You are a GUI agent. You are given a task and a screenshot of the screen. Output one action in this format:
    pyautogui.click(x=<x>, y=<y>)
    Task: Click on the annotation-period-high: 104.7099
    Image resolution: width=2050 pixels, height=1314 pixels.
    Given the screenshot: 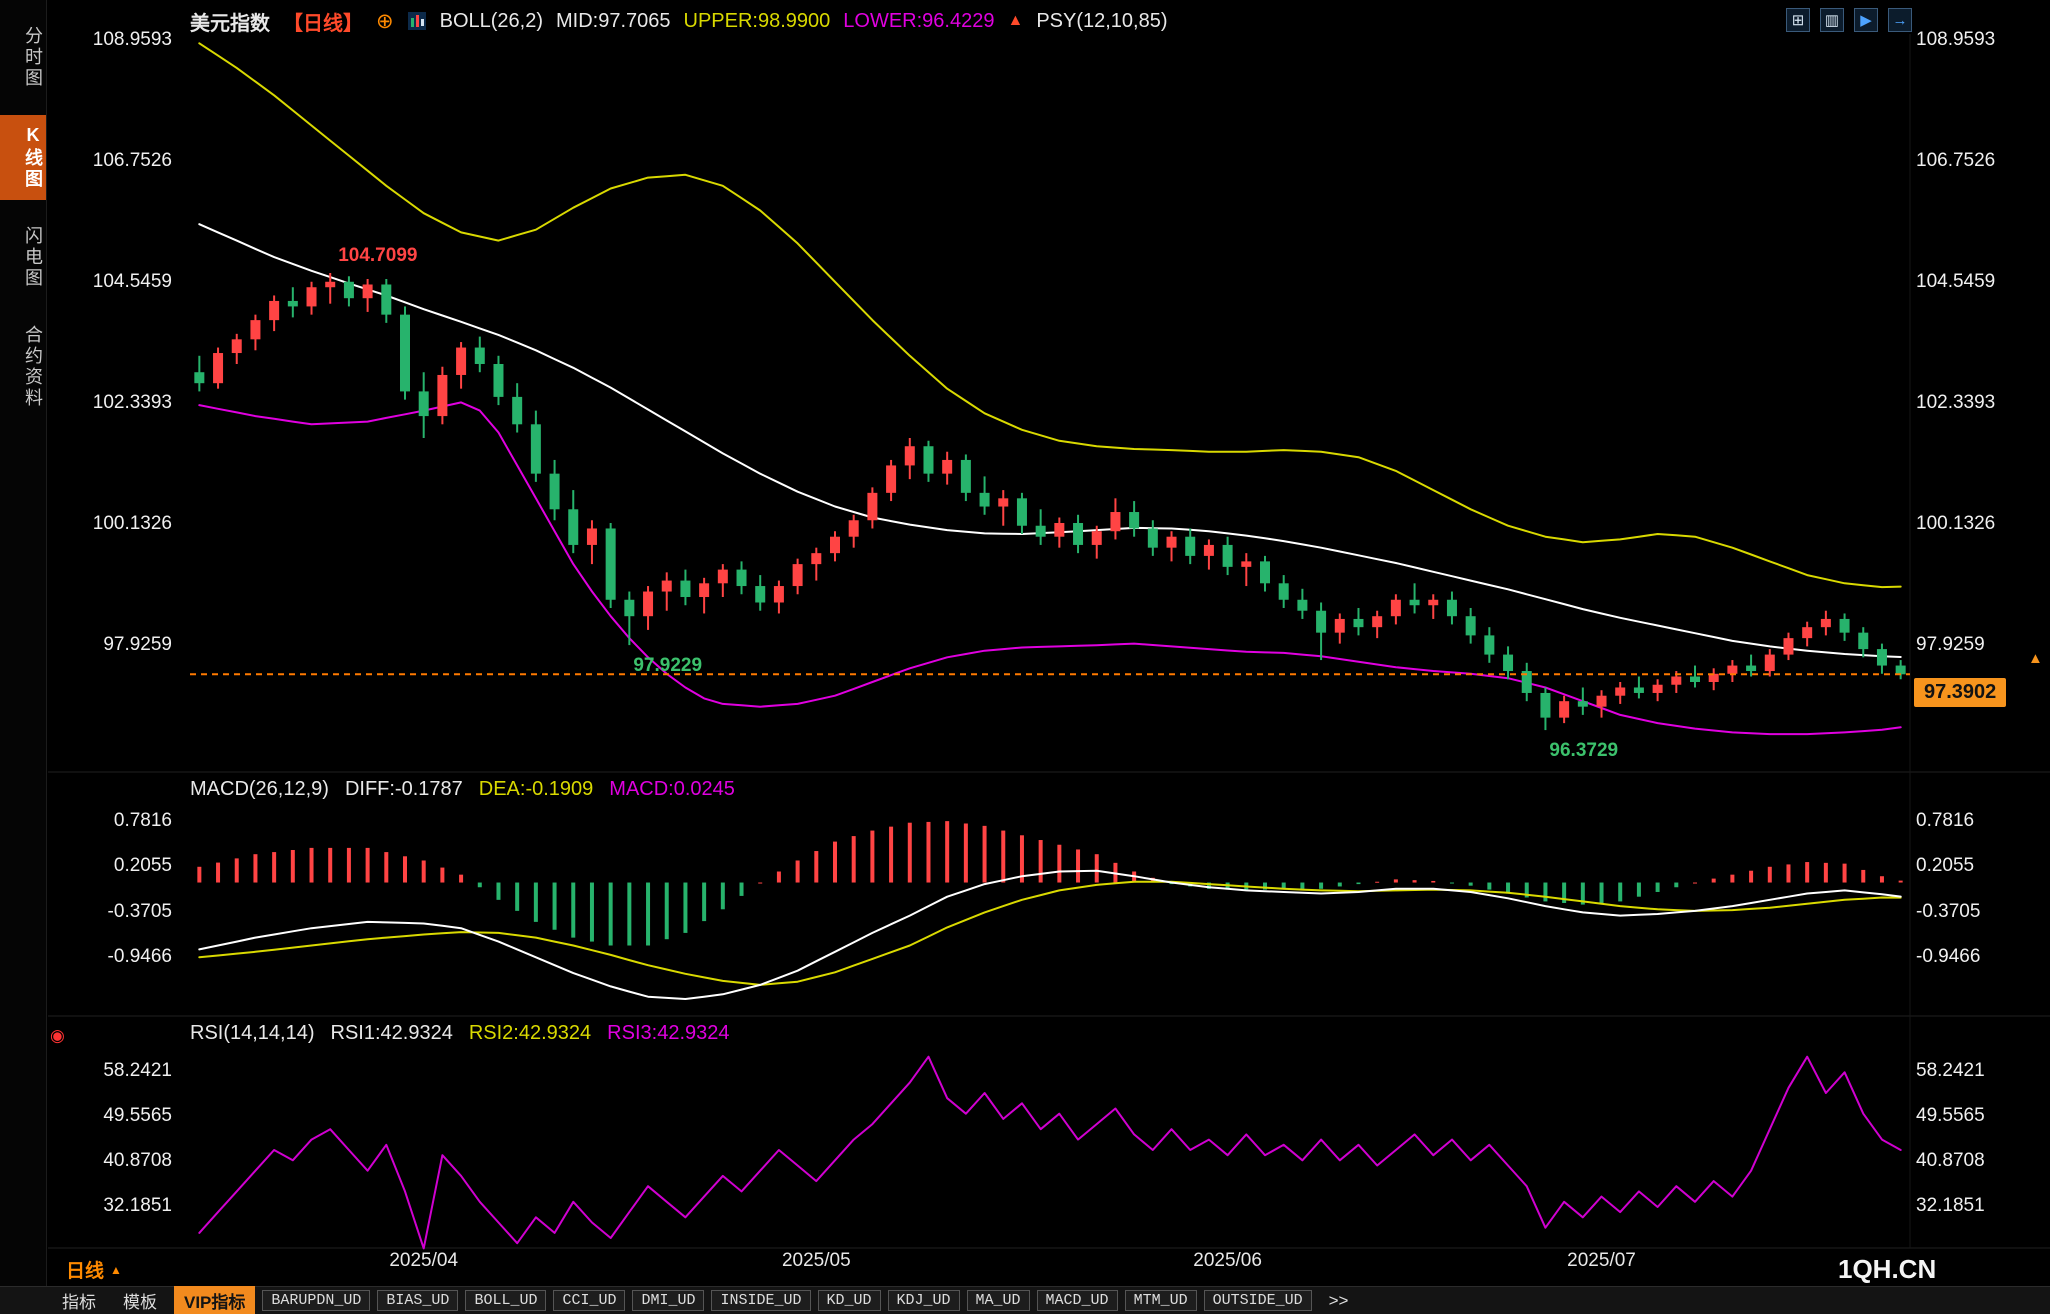 What is the action you would take?
    pyautogui.click(x=378, y=255)
    